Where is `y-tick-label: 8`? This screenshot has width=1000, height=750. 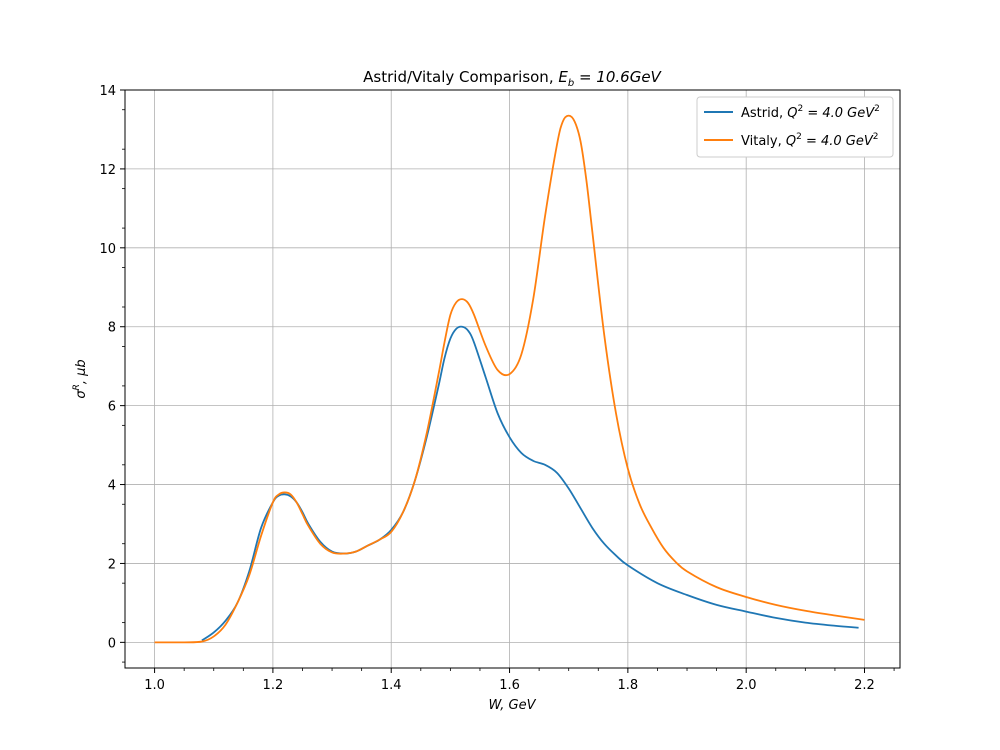
y-tick-label: 8 is located at coordinates (112, 328).